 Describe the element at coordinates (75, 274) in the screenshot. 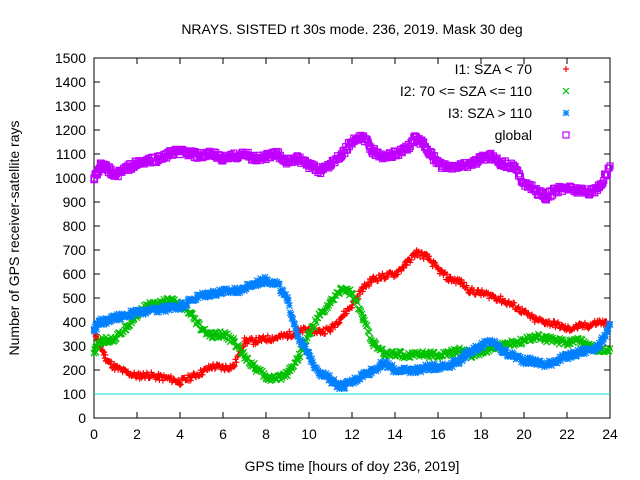

I see `y-tick-label: 600` at that location.